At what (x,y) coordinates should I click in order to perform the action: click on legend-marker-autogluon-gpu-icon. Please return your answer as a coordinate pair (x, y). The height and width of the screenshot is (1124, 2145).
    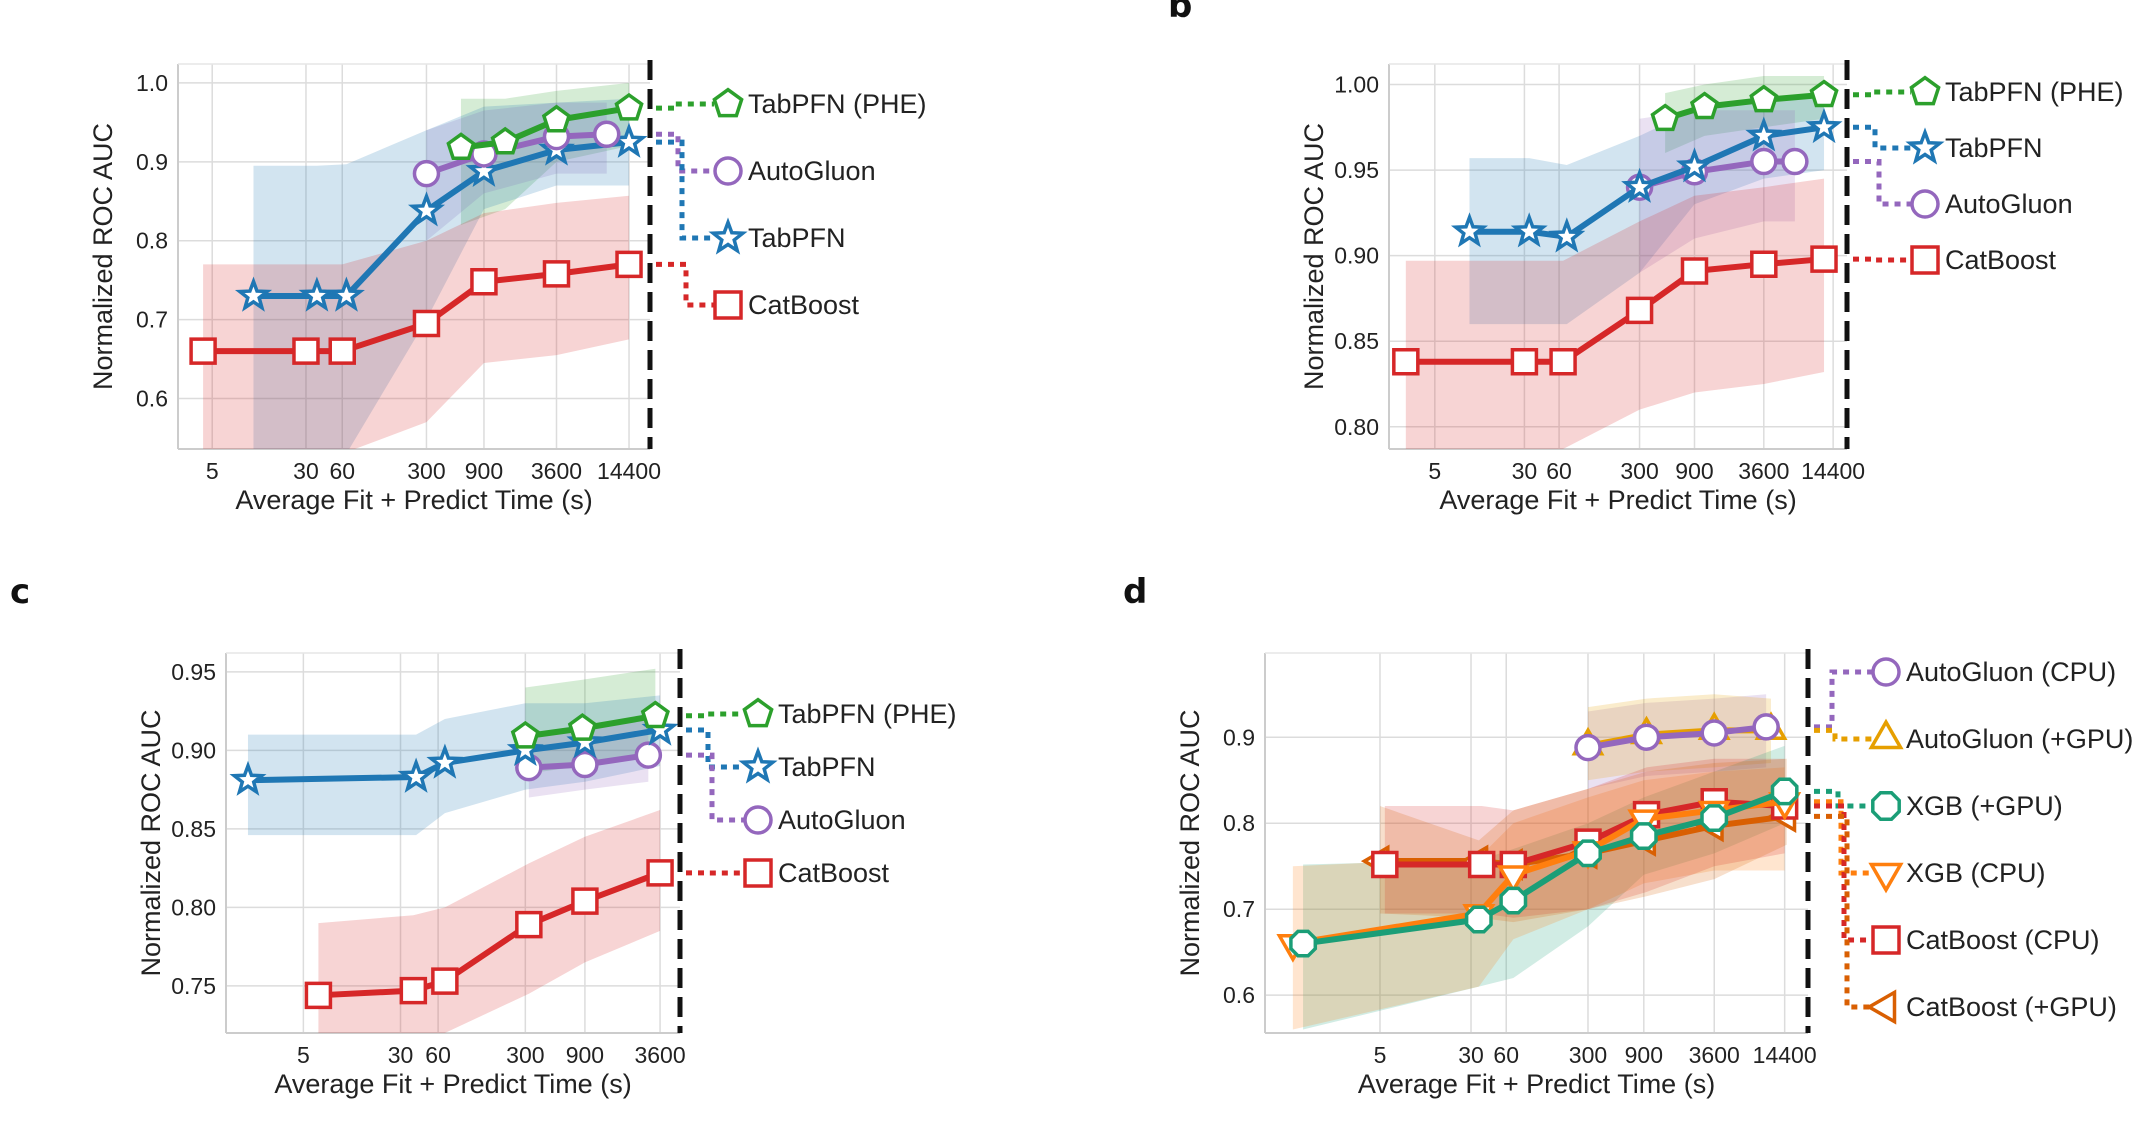
    Looking at the image, I should click on (1886, 734).